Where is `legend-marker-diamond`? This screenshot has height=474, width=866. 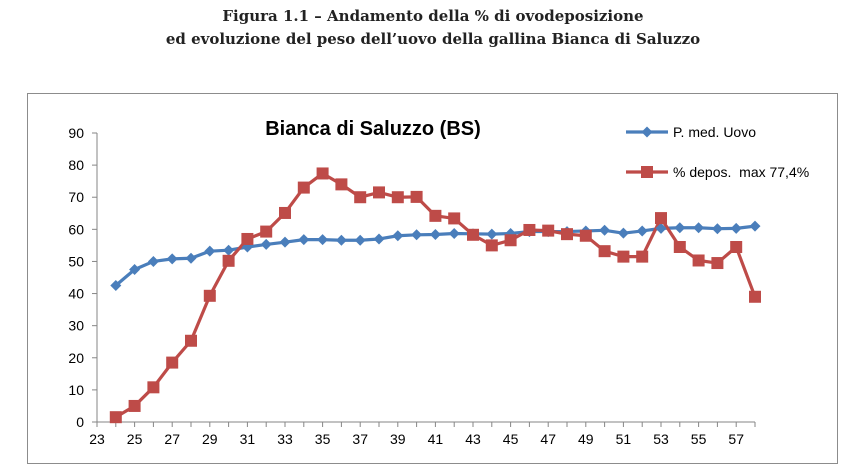
legend-marker-diamond is located at coordinates (647, 132).